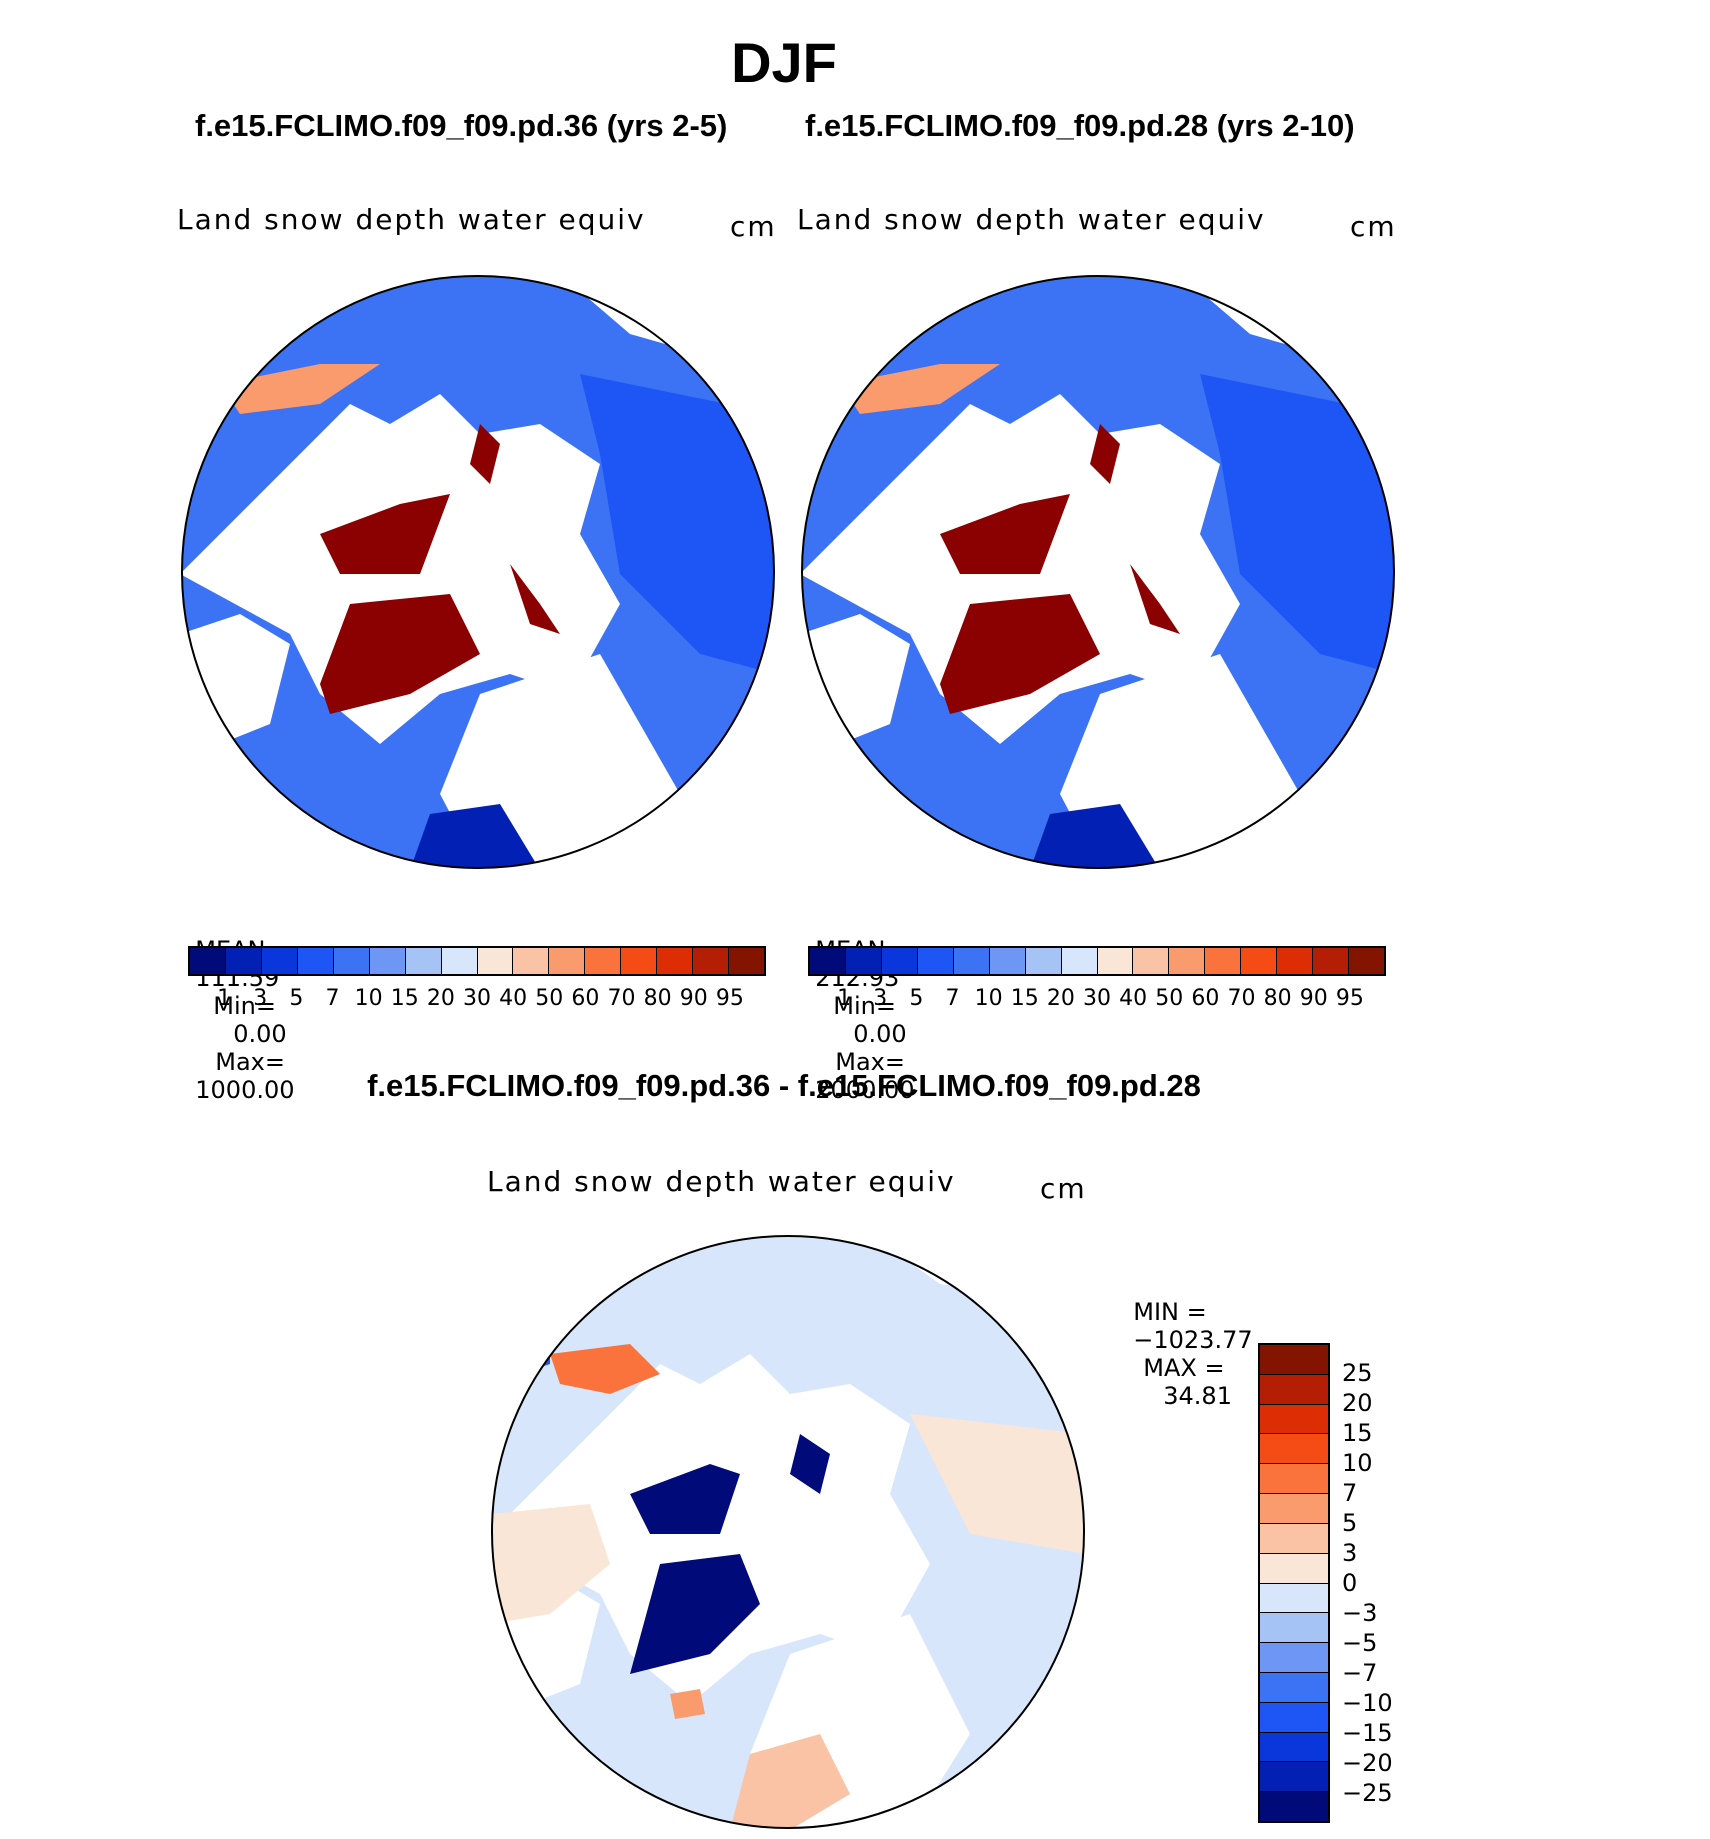 Image resolution: width=1710 pixels, height=1839 pixels. I want to click on panel-2-units-label: cm, so click(1373, 226).